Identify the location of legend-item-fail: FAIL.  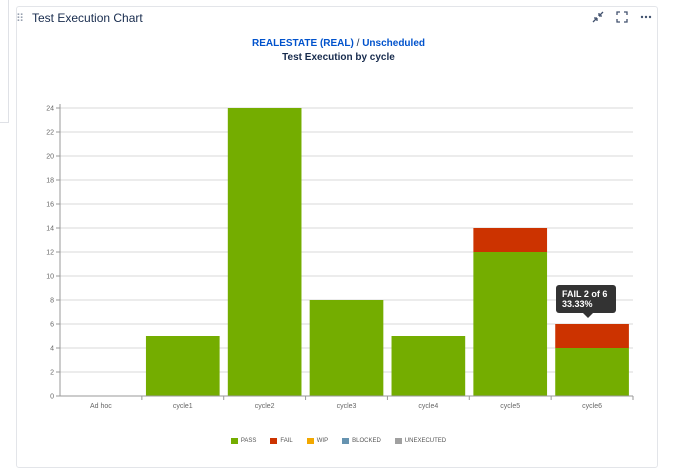
(281, 441).